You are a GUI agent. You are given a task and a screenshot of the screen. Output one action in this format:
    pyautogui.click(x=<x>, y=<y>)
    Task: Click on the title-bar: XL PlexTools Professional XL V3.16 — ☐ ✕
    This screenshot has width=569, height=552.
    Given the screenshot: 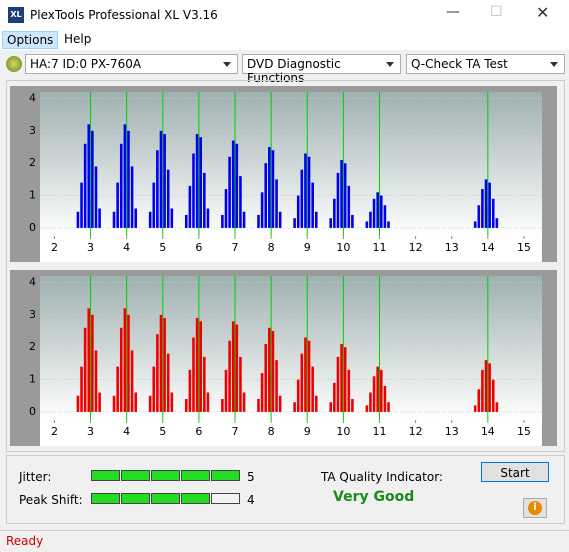 What is the action you would take?
    pyautogui.click(x=284, y=15)
    